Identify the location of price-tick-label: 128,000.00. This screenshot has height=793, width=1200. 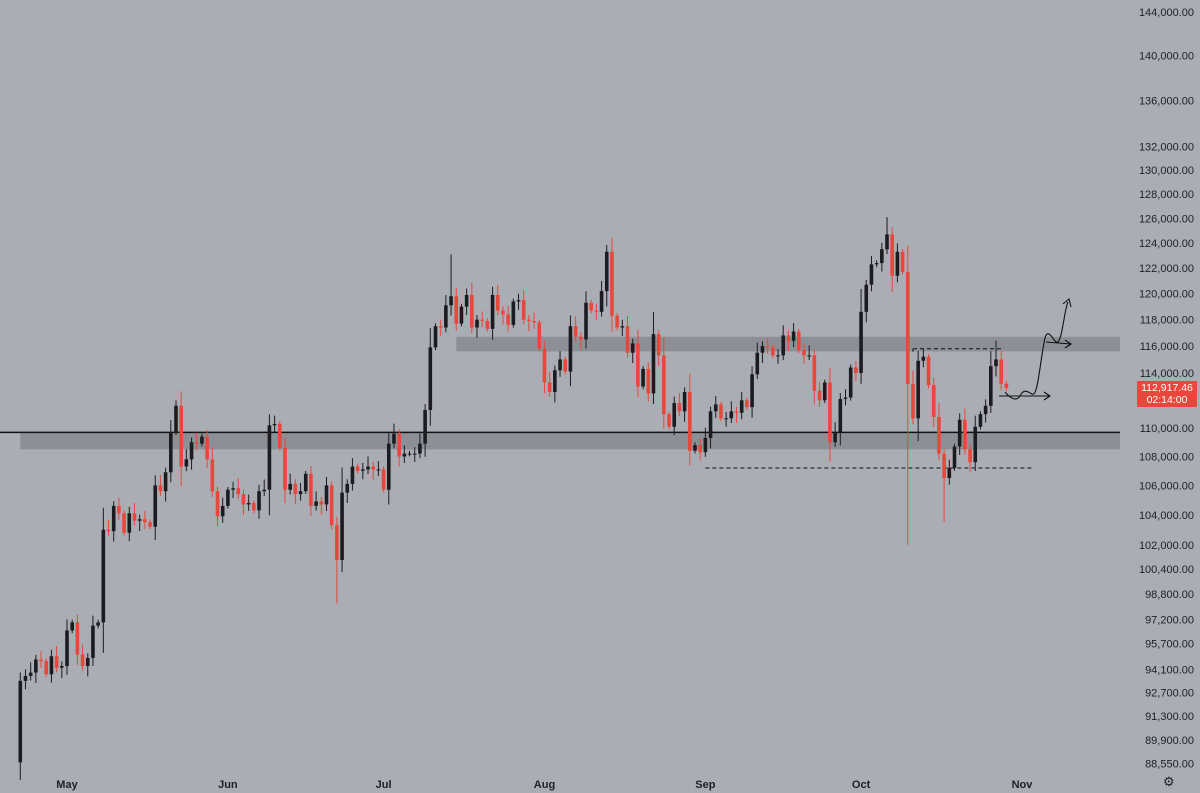
(1166, 195).